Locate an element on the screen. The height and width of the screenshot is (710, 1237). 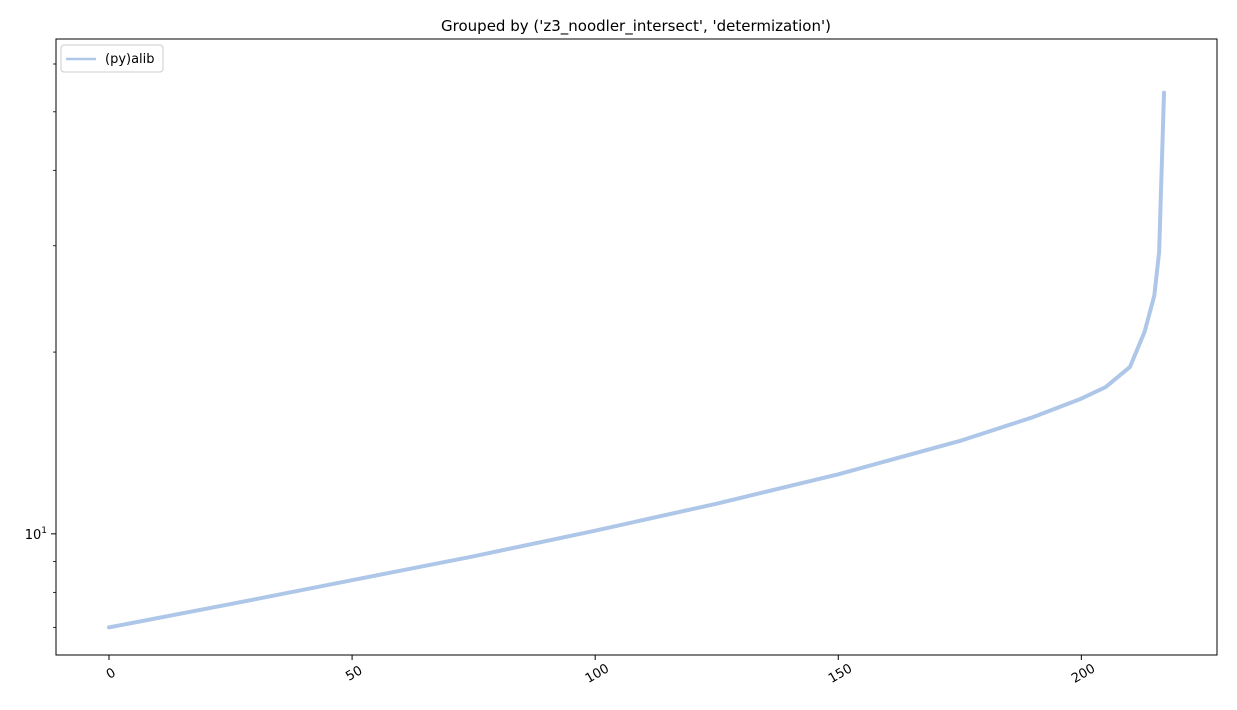
x-axis: 0 50 100 150 200 is located at coordinates (601, 671).